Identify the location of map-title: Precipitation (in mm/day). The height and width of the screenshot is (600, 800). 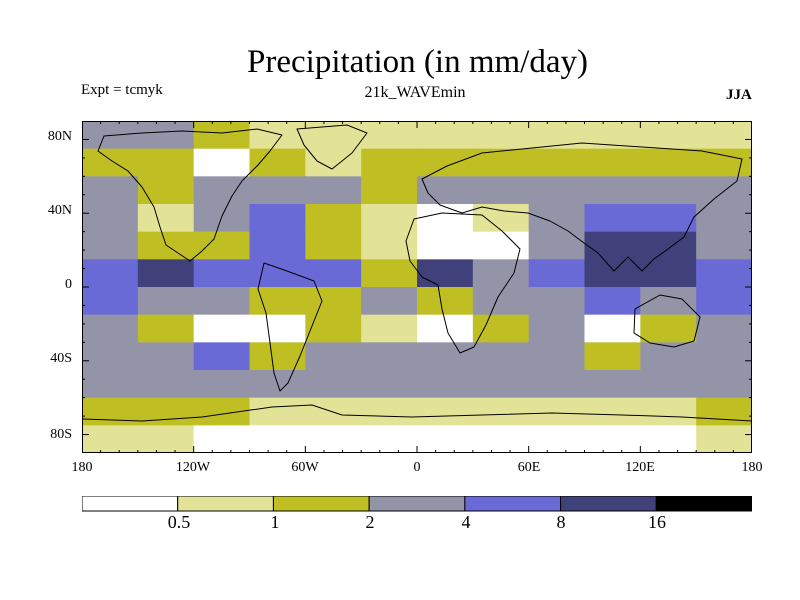
(417, 62).